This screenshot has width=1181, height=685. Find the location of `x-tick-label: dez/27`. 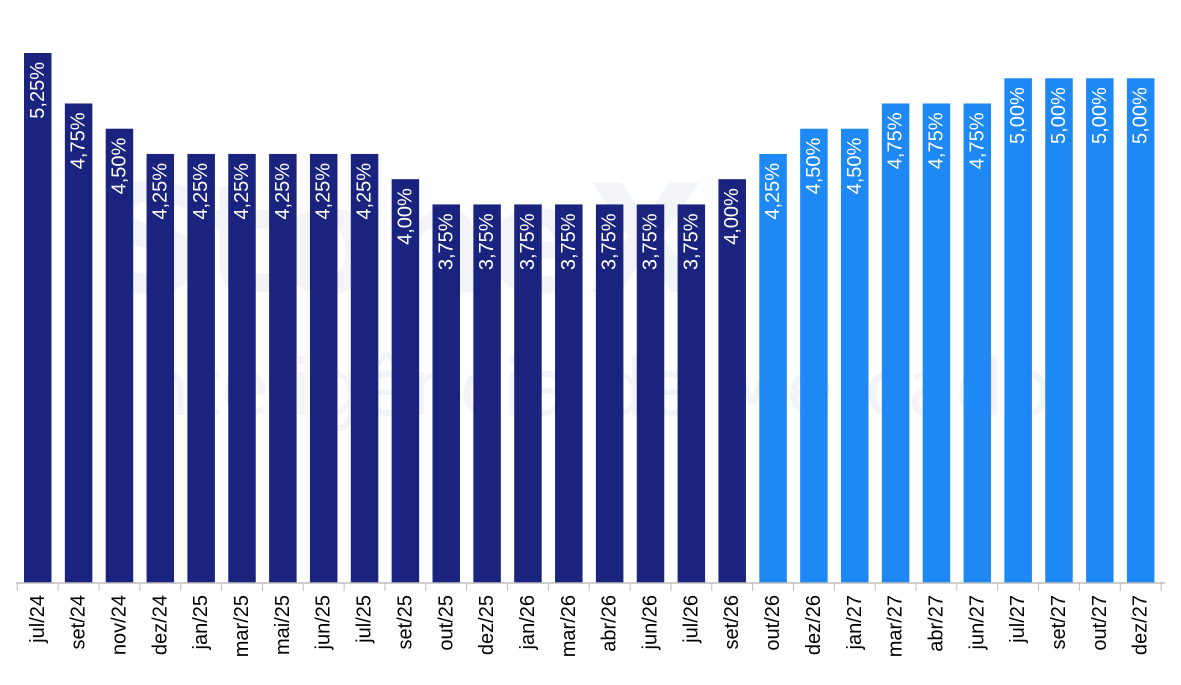

x-tick-label: dez/27 is located at coordinates (1141, 625).